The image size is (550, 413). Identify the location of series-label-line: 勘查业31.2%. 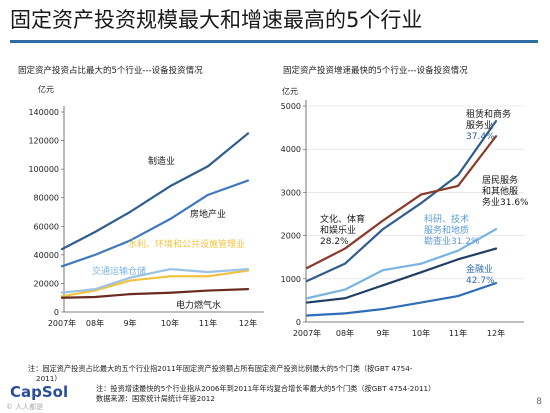
(452, 241).